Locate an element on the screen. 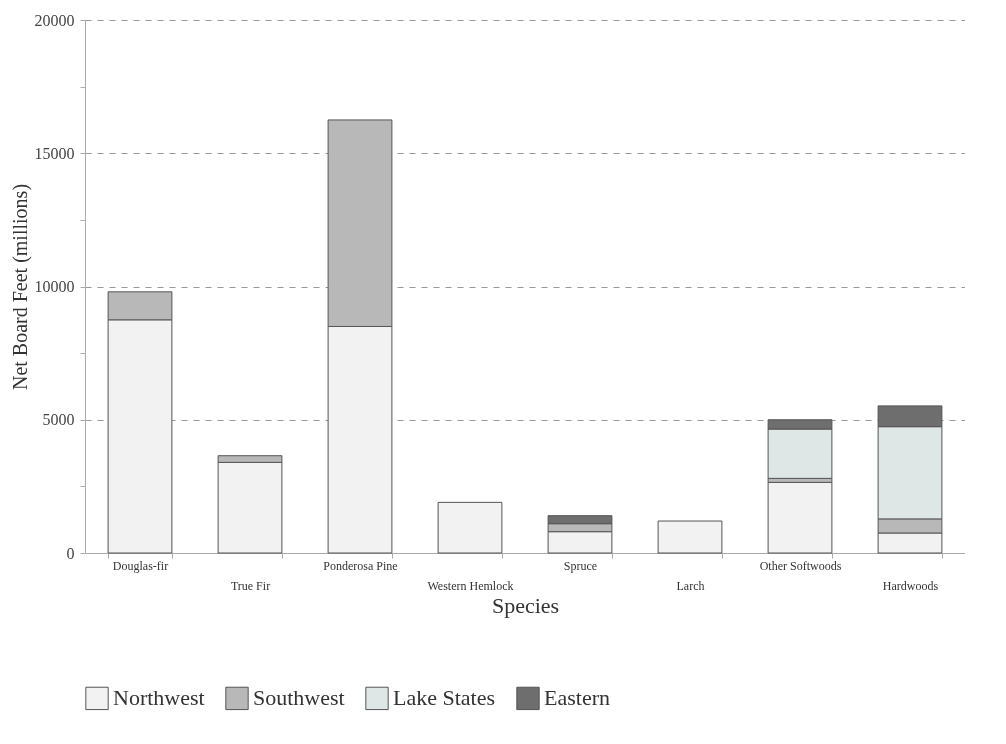  legend-label: Eastern is located at coordinates (577, 698).